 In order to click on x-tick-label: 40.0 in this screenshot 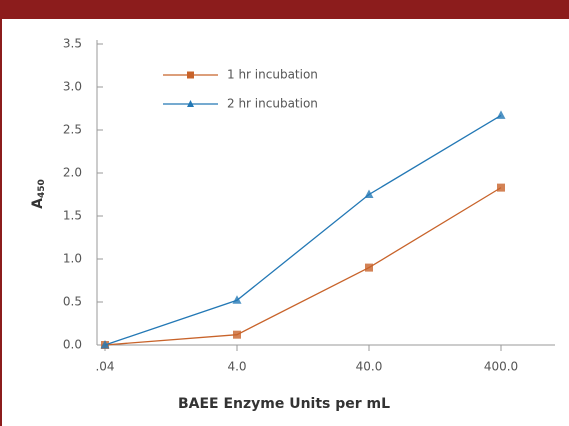, I will do `click(369, 367)`.